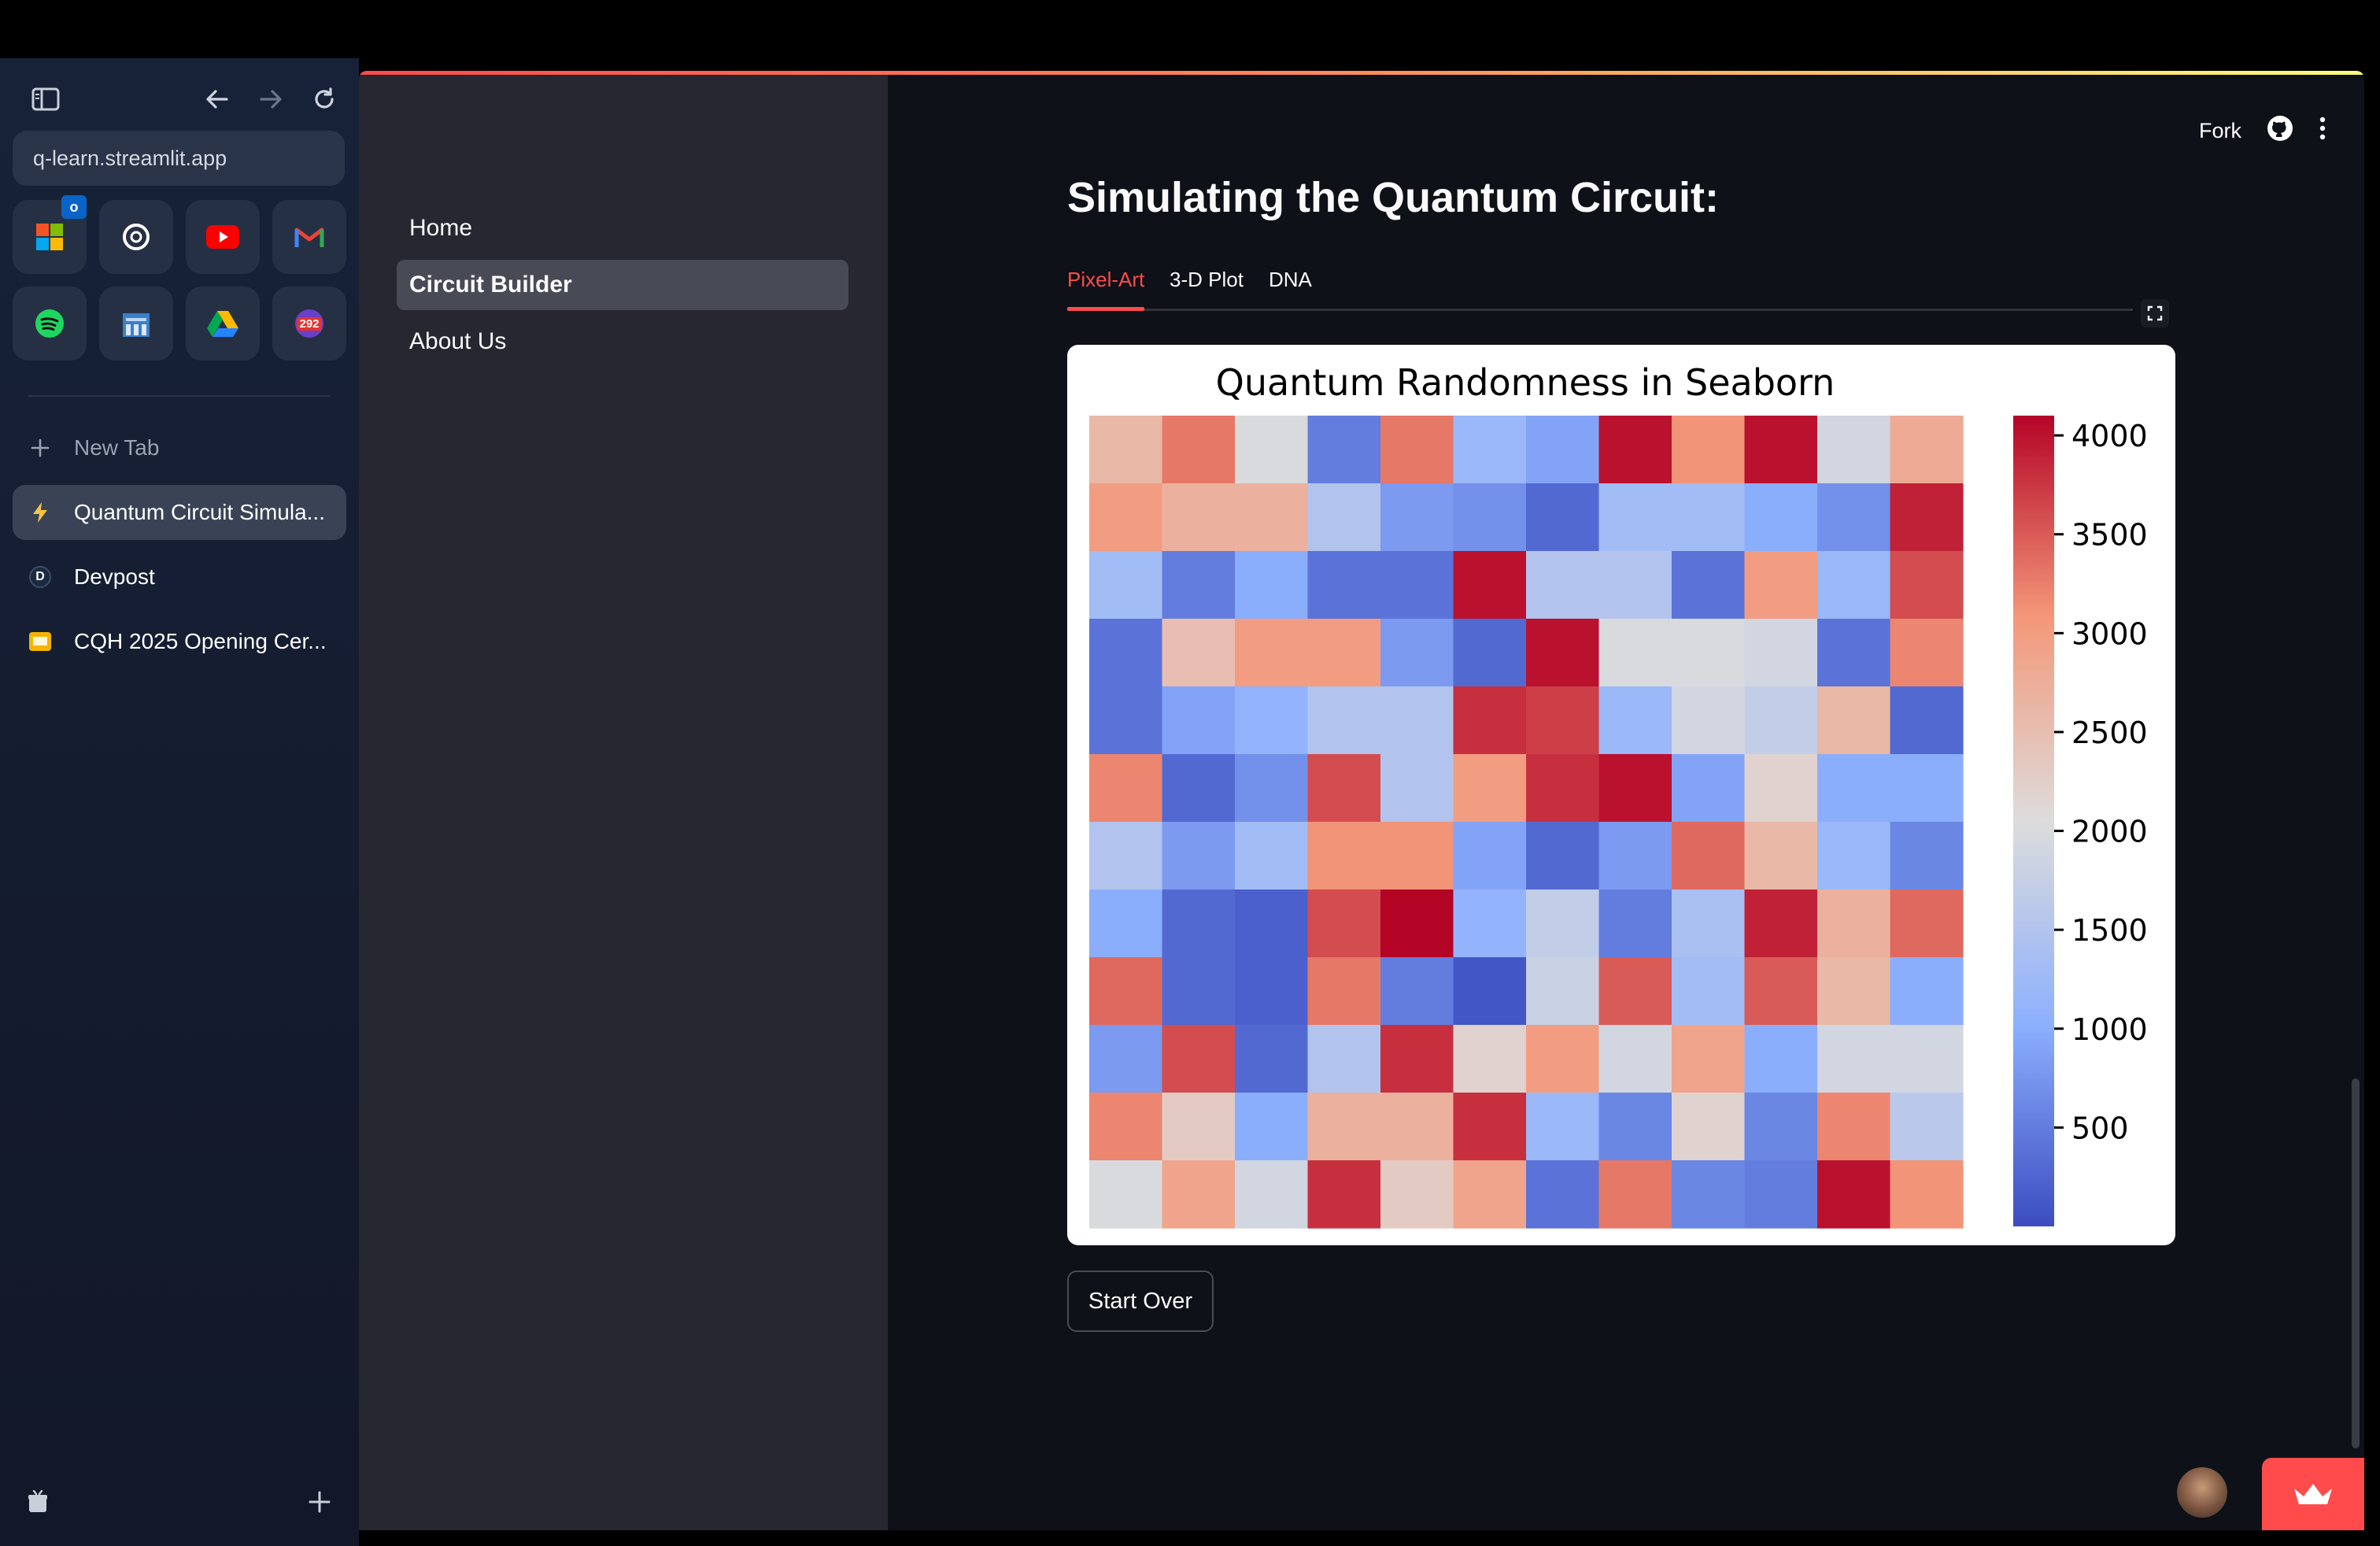 Image resolution: width=2380 pixels, height=1546 pixels. Describe the element at coordinates (324, 99) in the screenshot. I see `reload-icon` at that location.